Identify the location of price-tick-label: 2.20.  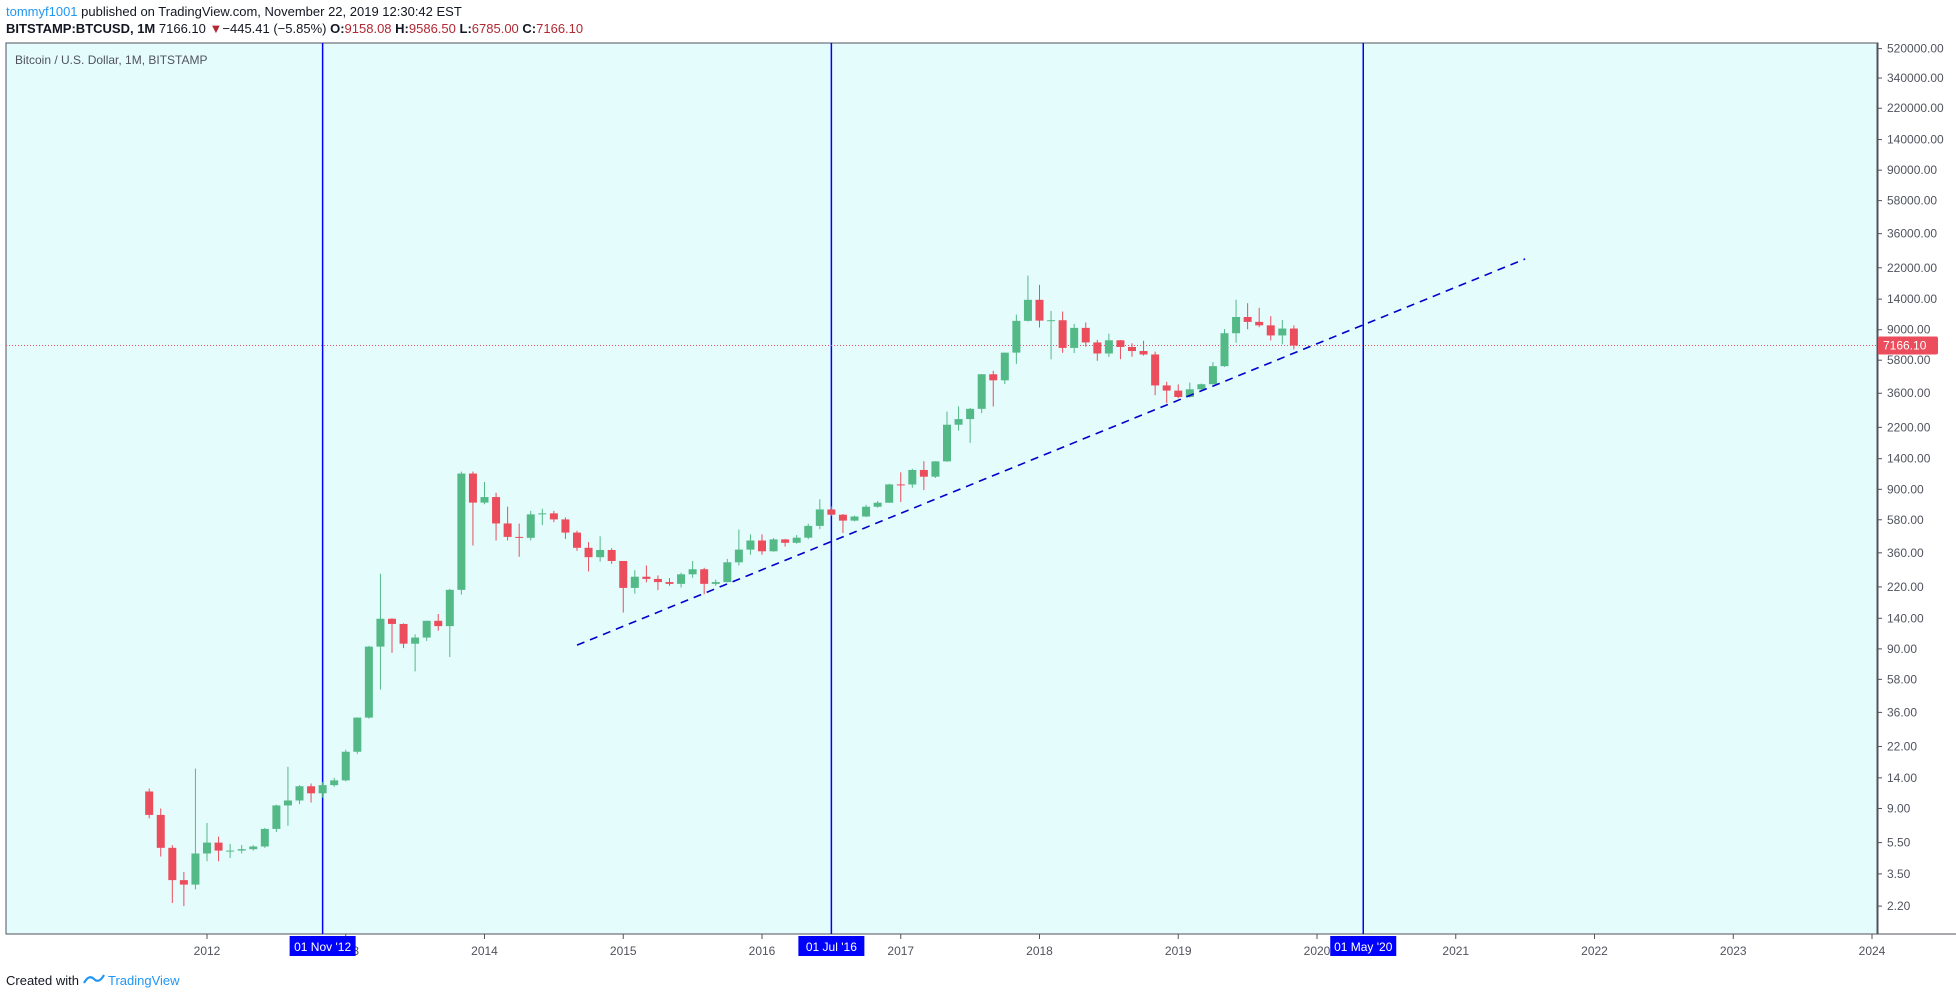
(1899, 906).